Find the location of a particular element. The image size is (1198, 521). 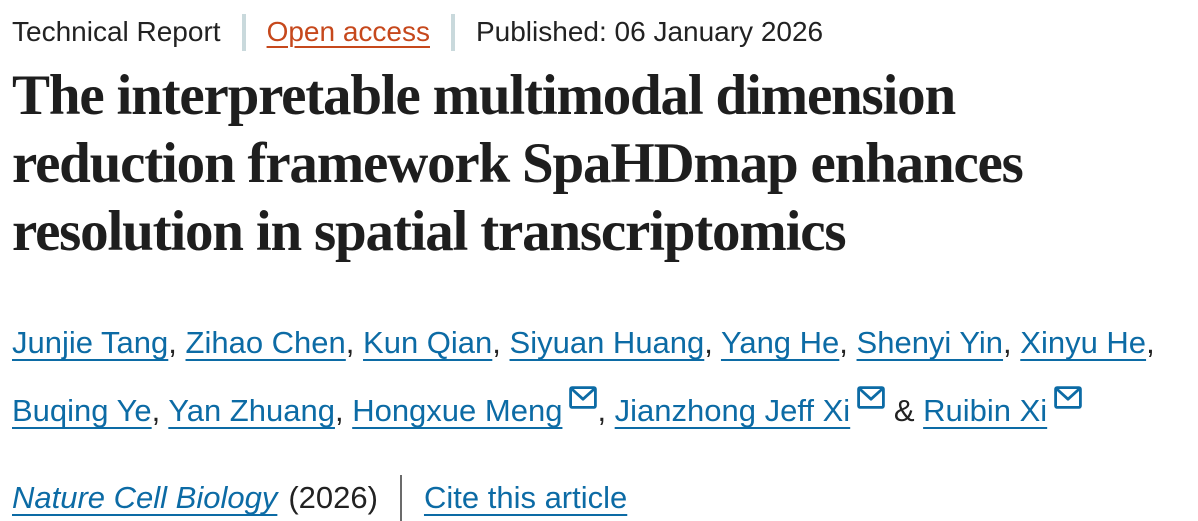

author-link: Kun Qian is located at coordinates (428, 342).